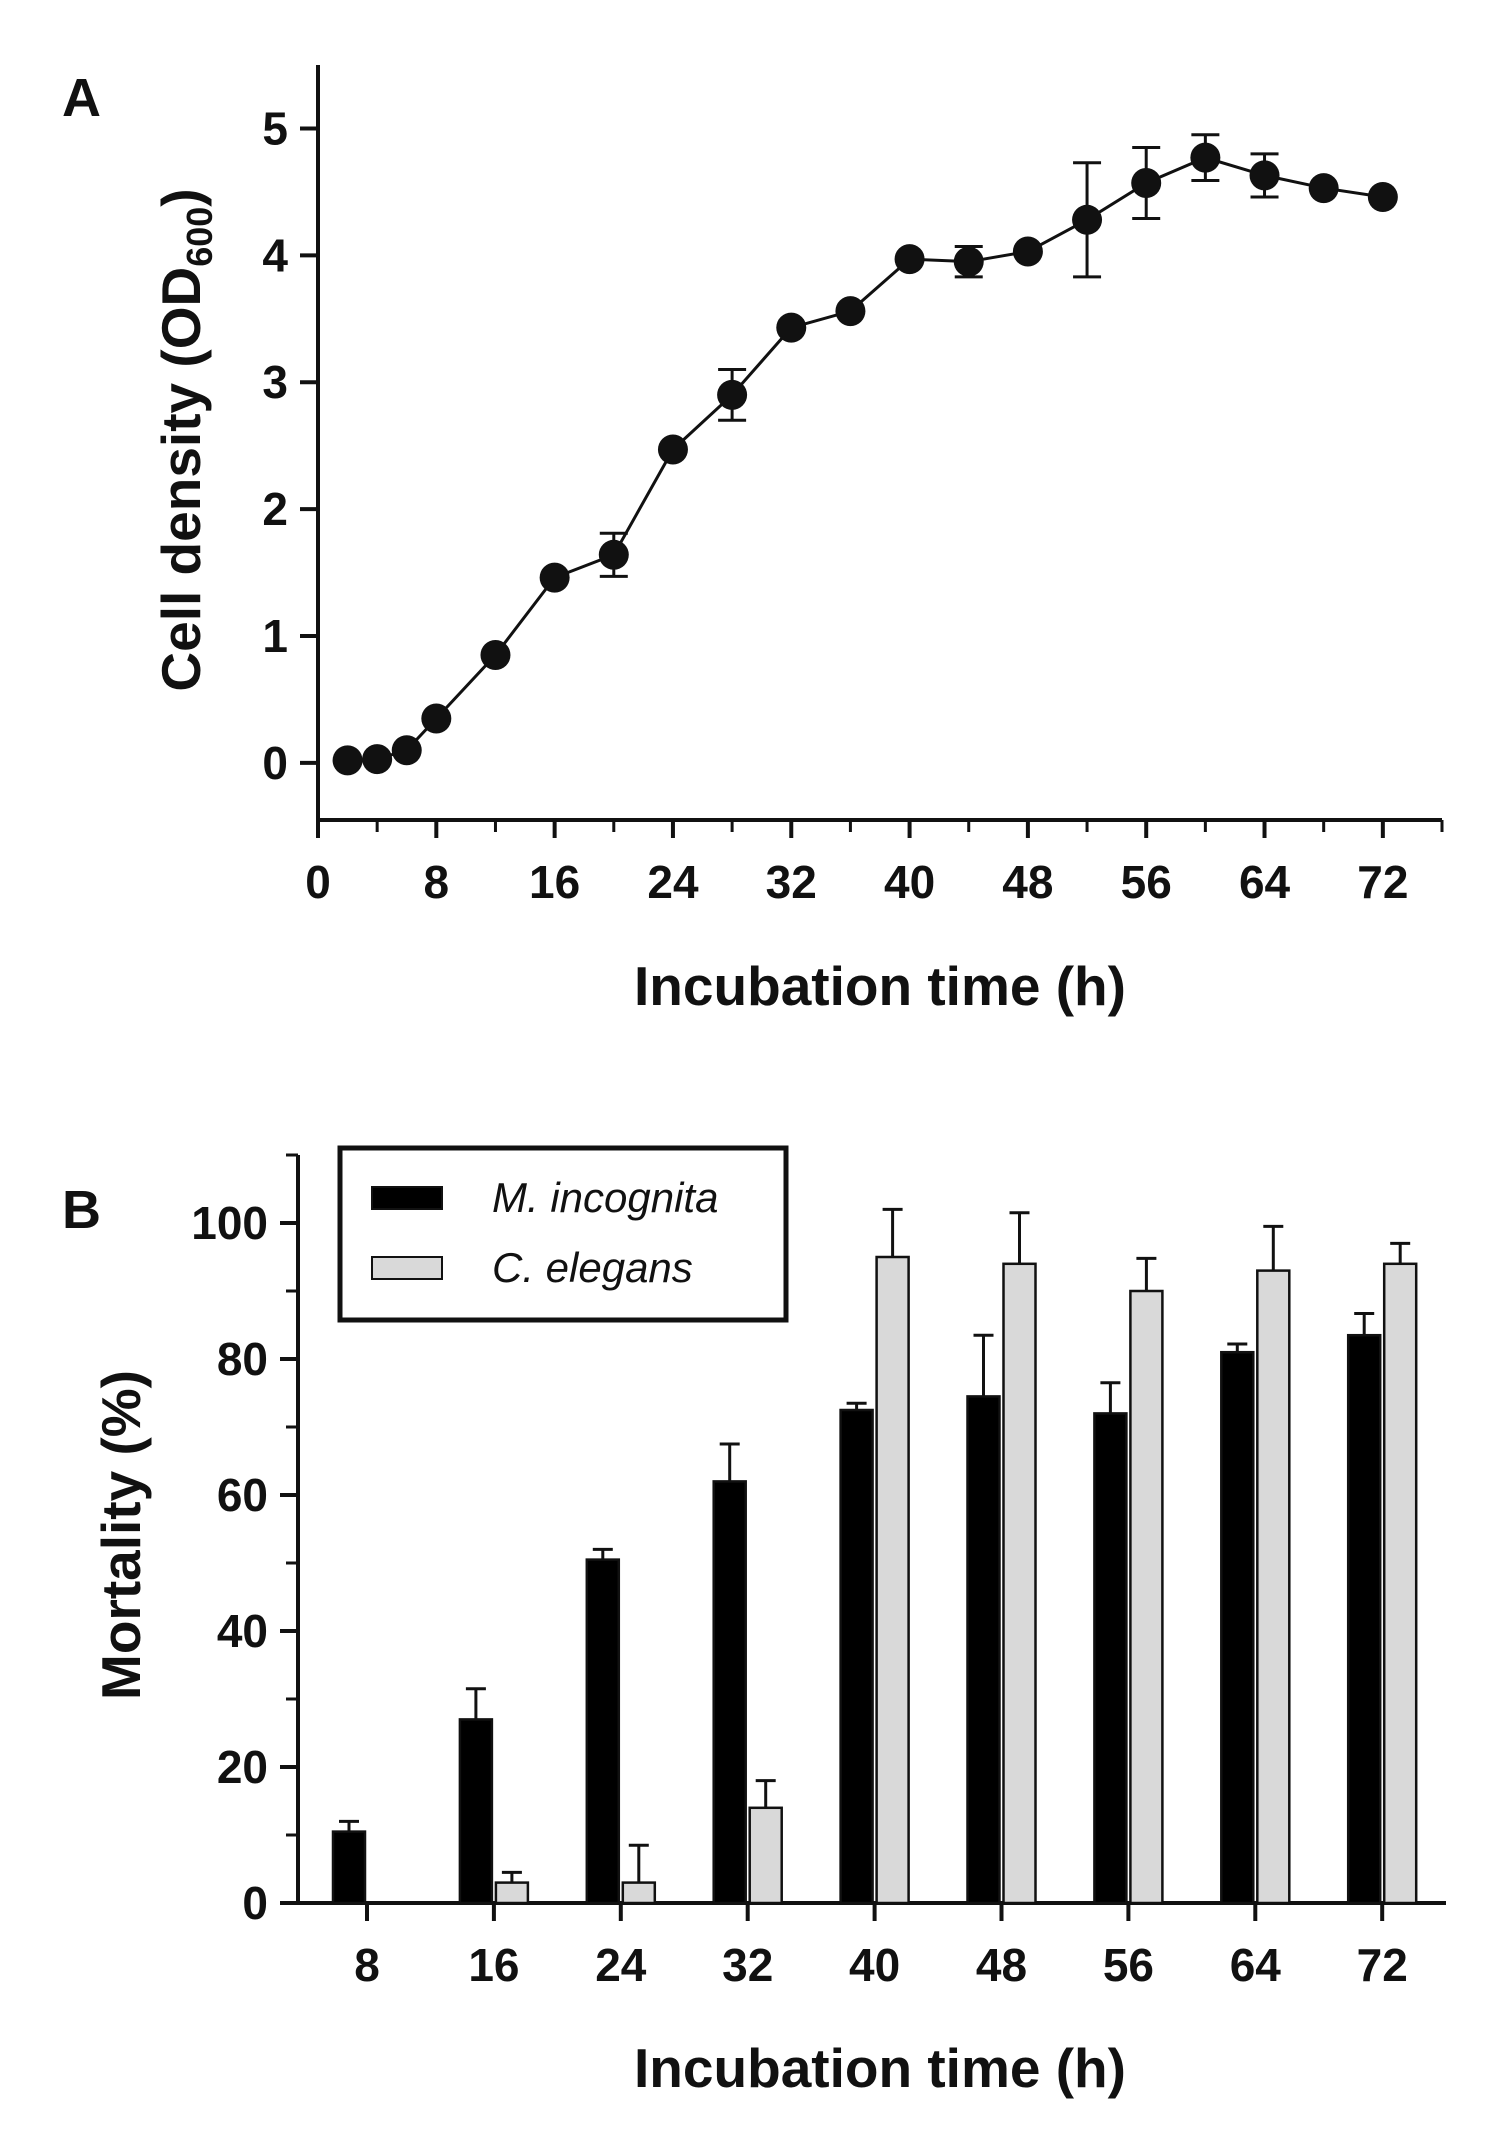  What do you see at coordinates (81, 1210) in the screenshot?
I see `panel-b-label: B` at bounding box center [81, 1210].